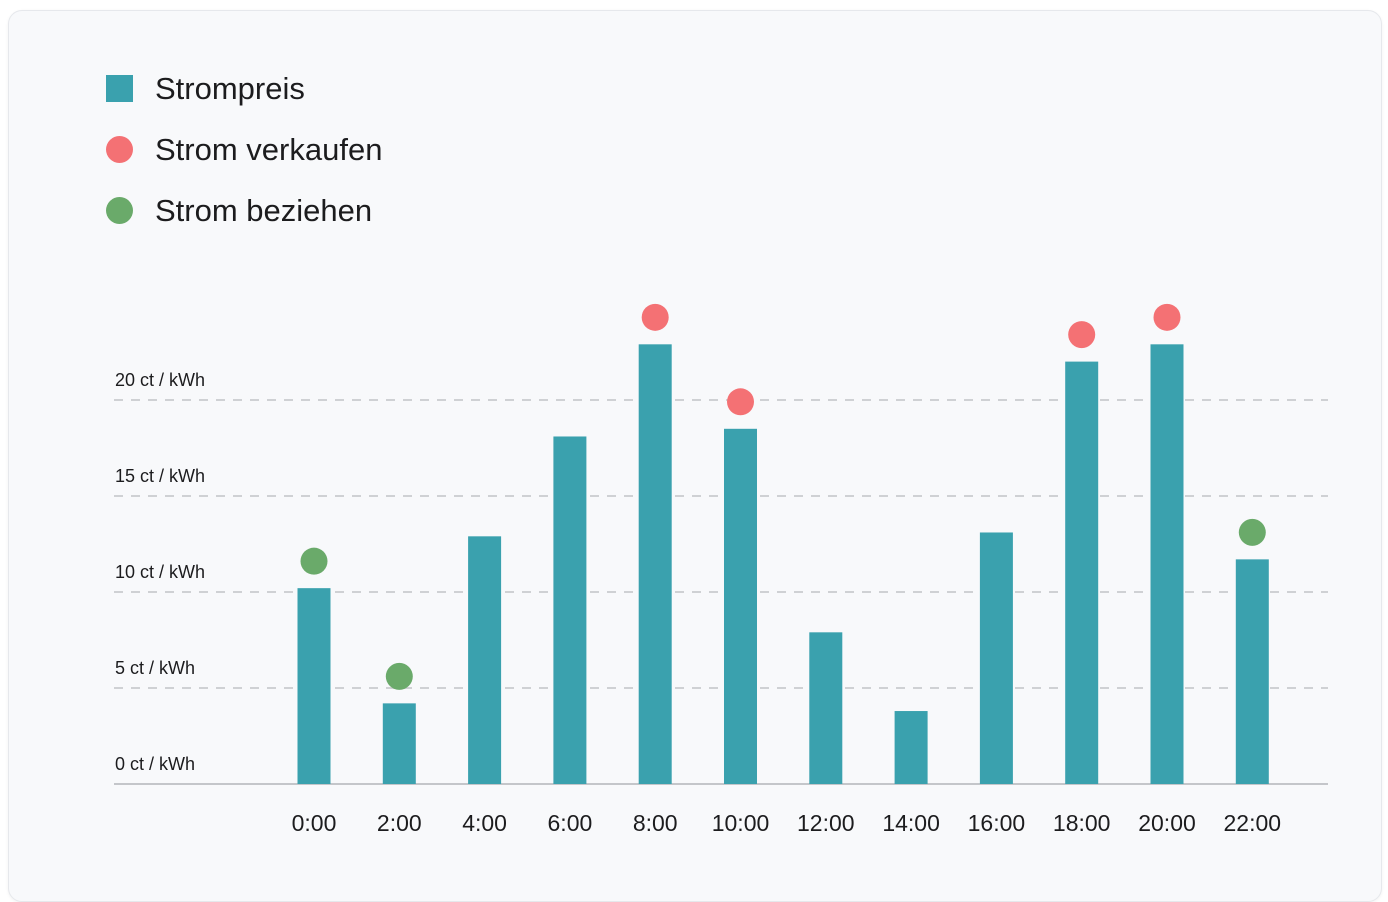  Describe the element at coordinates (230, 88) in the screenshot. I see `legend-label: Strompreis` at that location.